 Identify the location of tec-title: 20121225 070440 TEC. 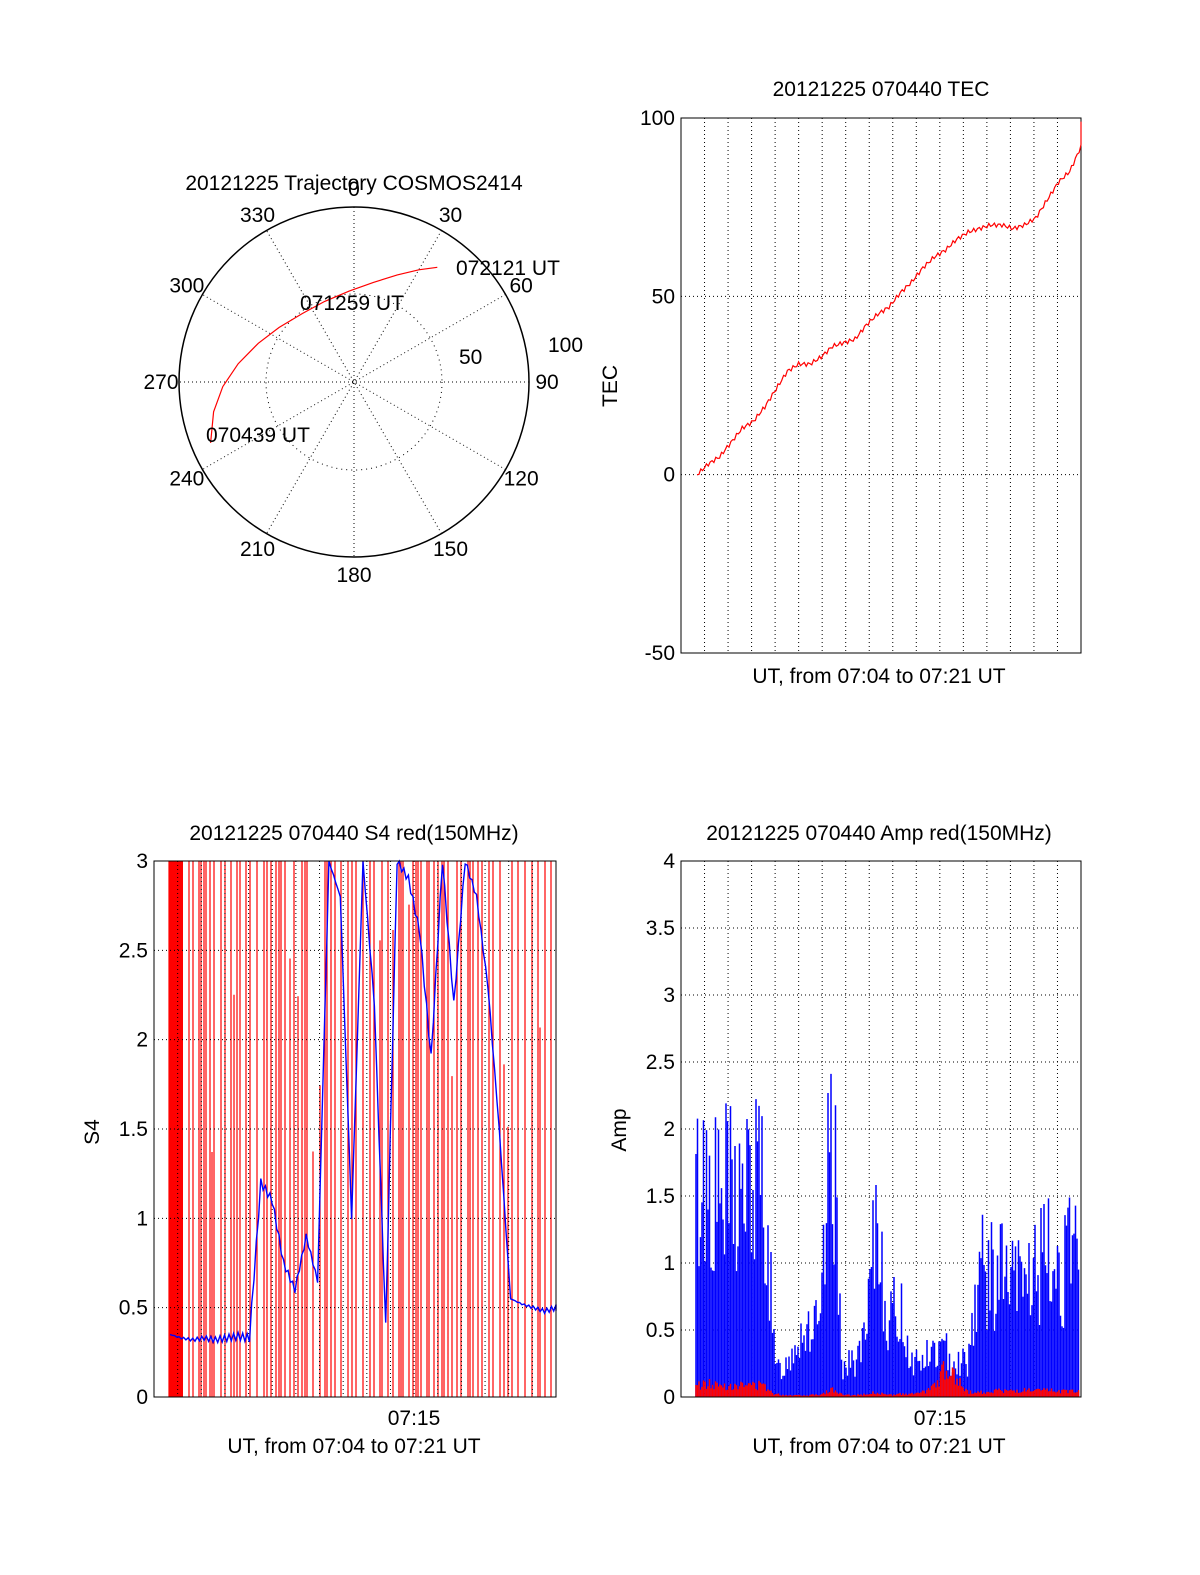
(881, 89).